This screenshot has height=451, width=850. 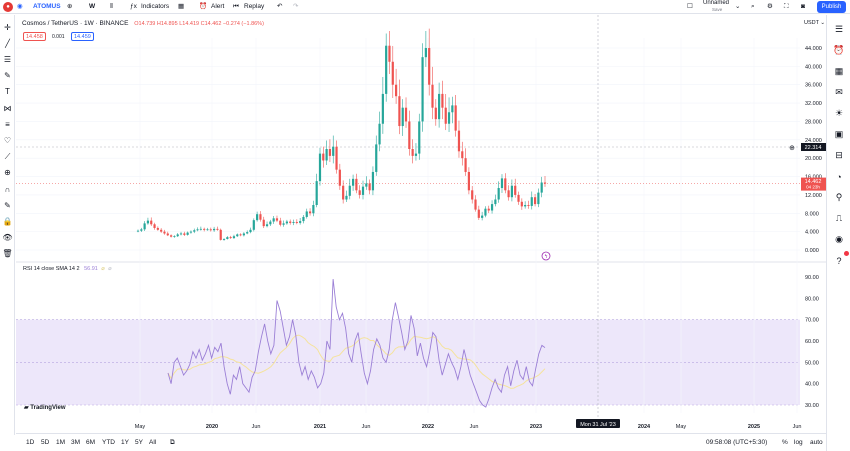 I want to click on range-6m: 6M, so click(x=91, y=442).